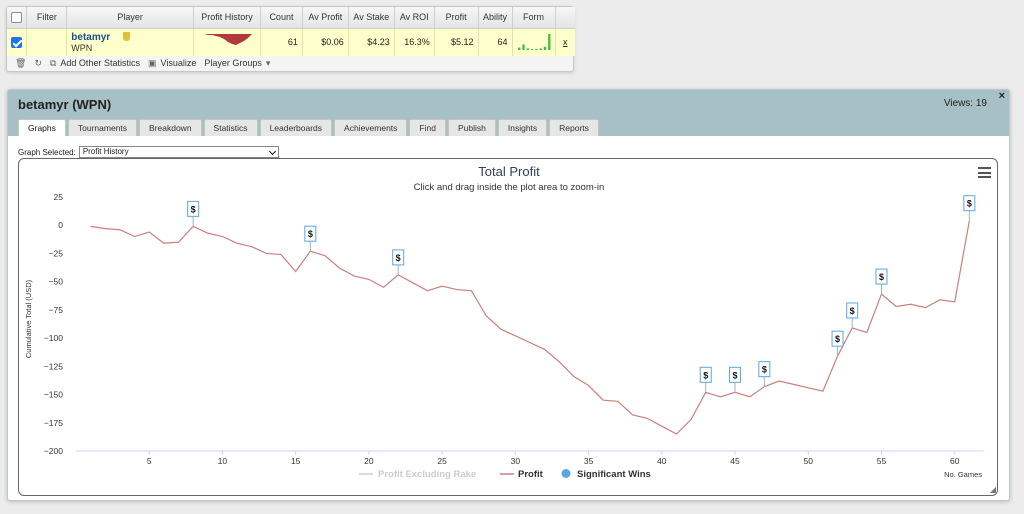 This screenshot has width=1024, height=514. Describe the element at coordinates (56, 310) in the screenshot. I see `y-tick-label: −75` at that location.